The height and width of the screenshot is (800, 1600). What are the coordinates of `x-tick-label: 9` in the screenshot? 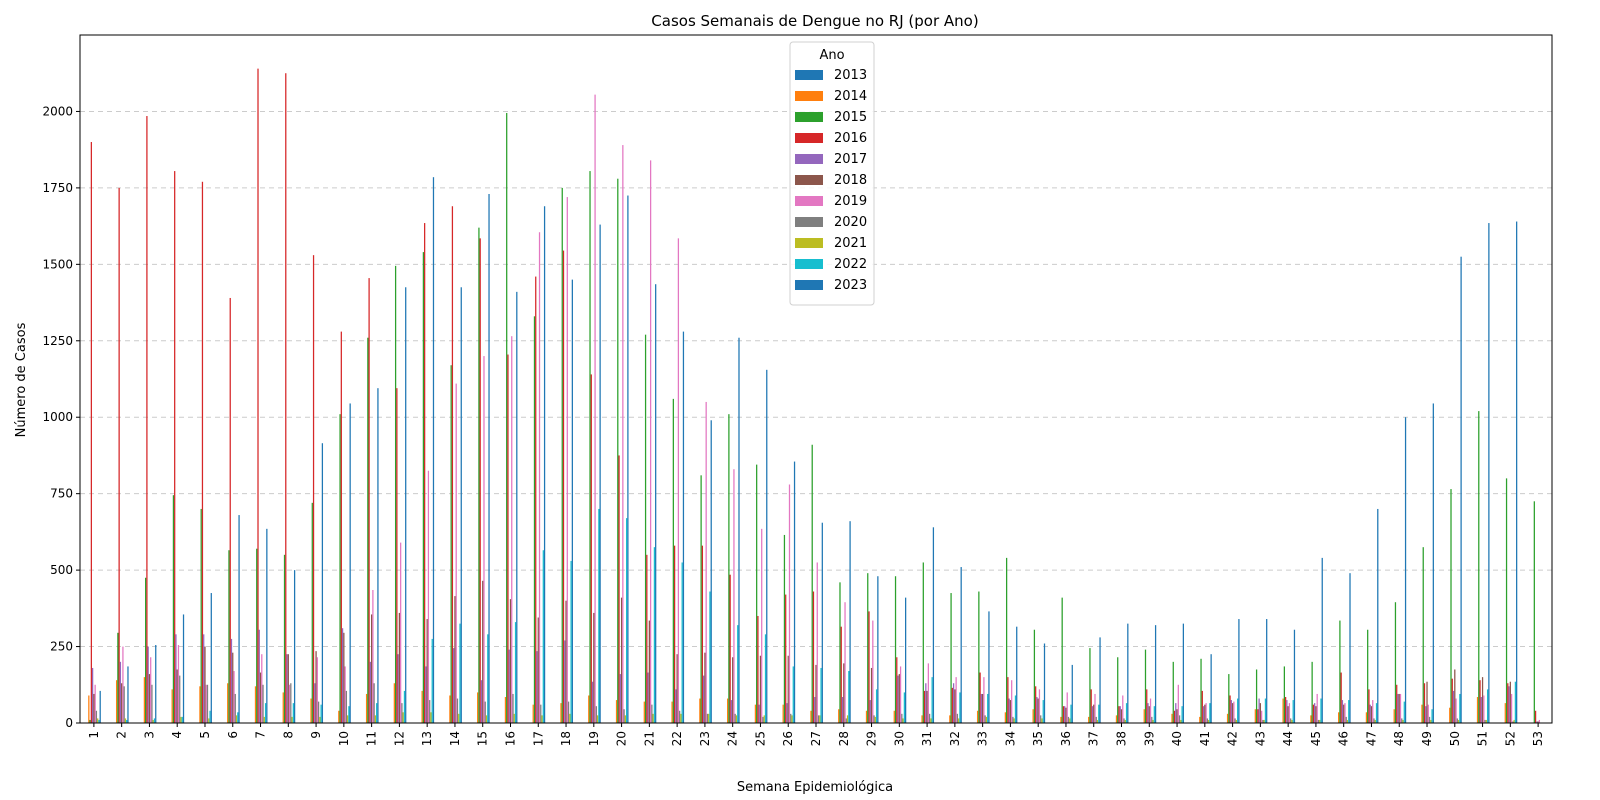 It's located at (316, 735).